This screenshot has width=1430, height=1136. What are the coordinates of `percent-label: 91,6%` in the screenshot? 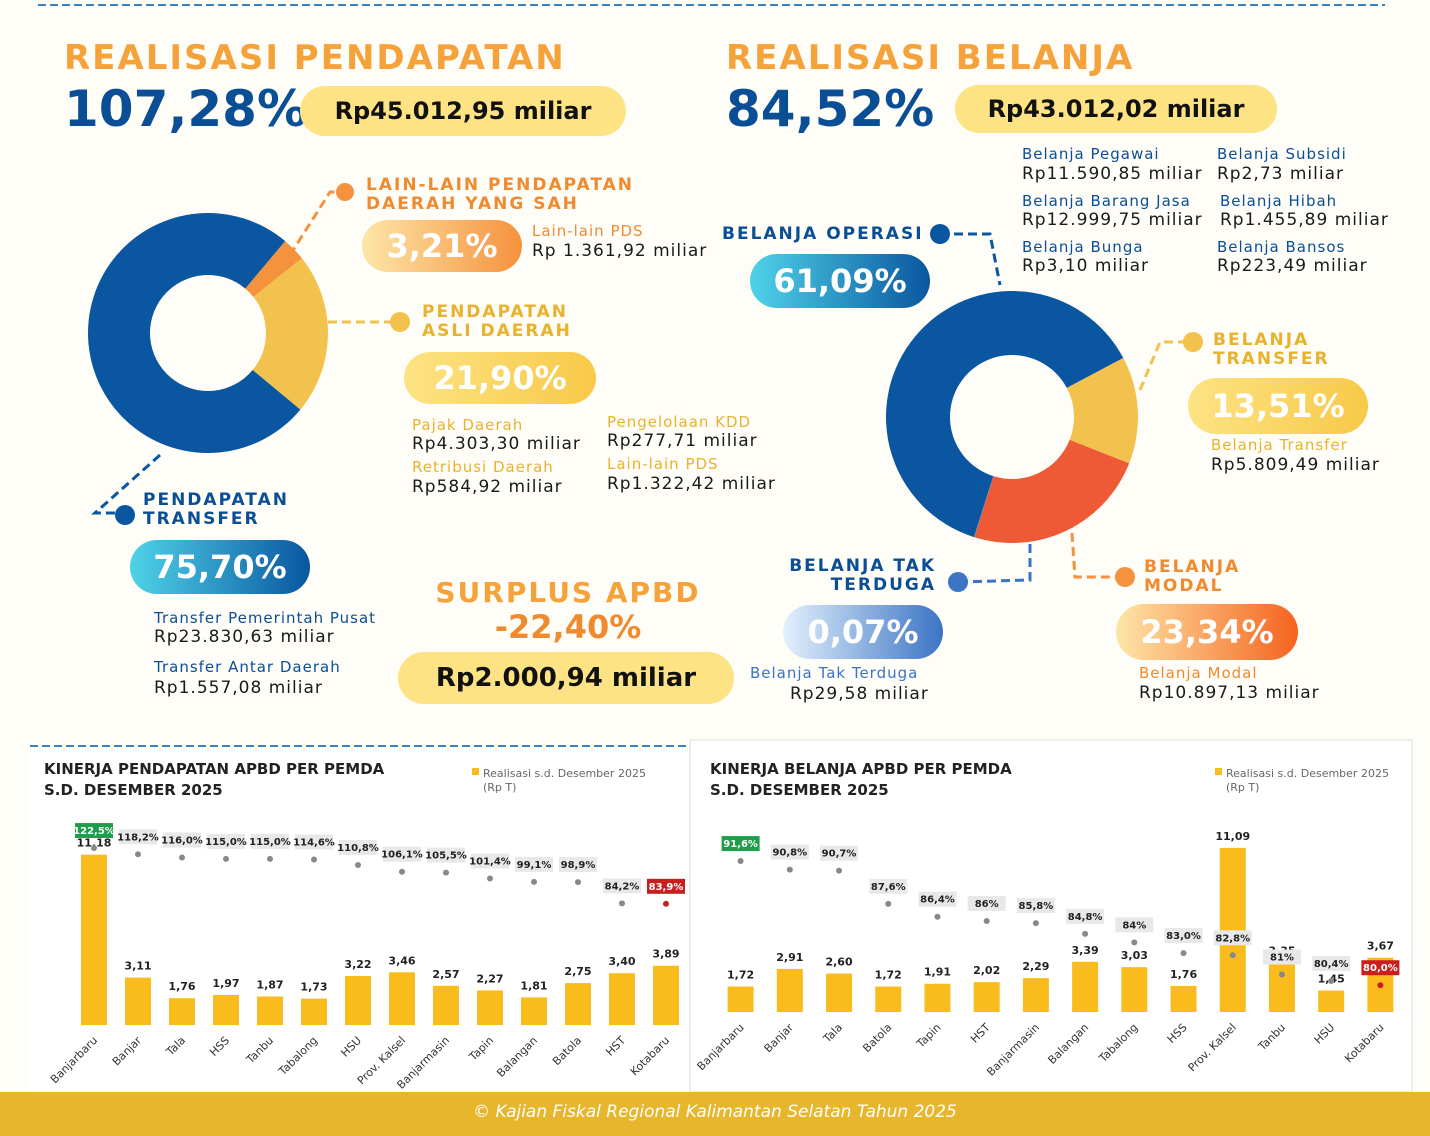 It's located at (740, 844).